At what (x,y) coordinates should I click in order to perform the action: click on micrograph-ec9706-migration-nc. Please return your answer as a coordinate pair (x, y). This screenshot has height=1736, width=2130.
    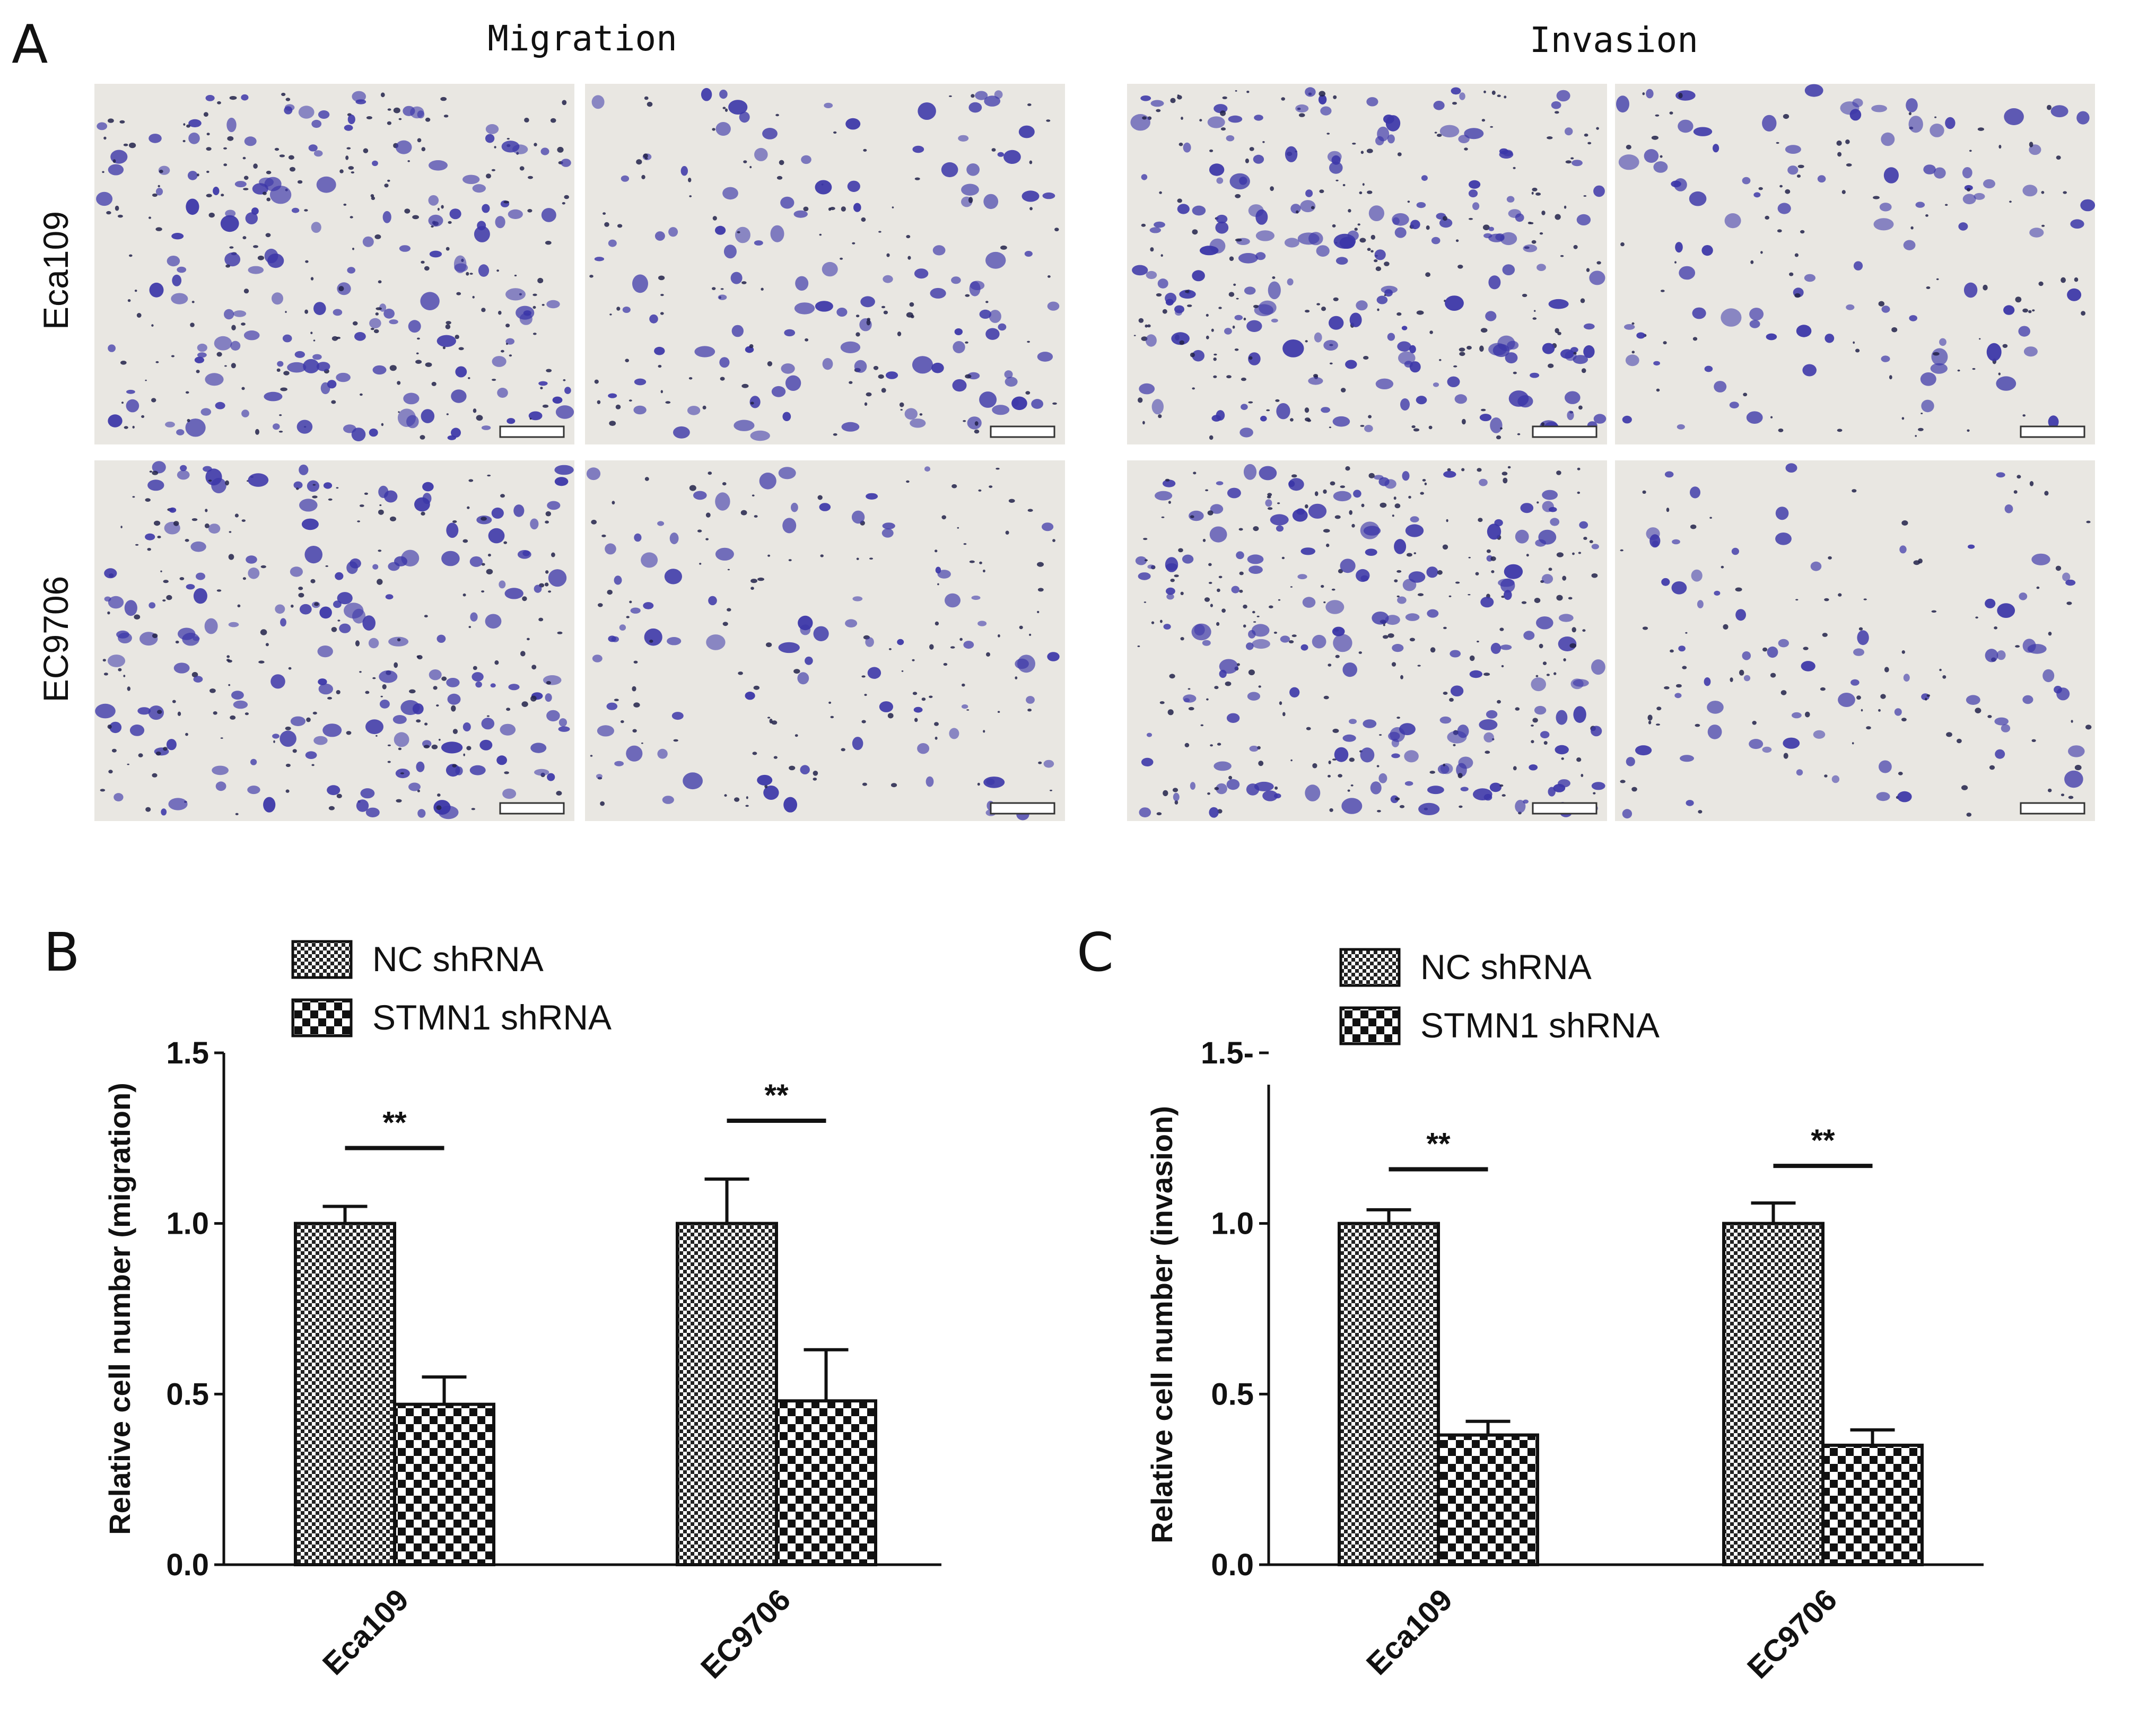
    Looking at the image, I should click on (334, 640).